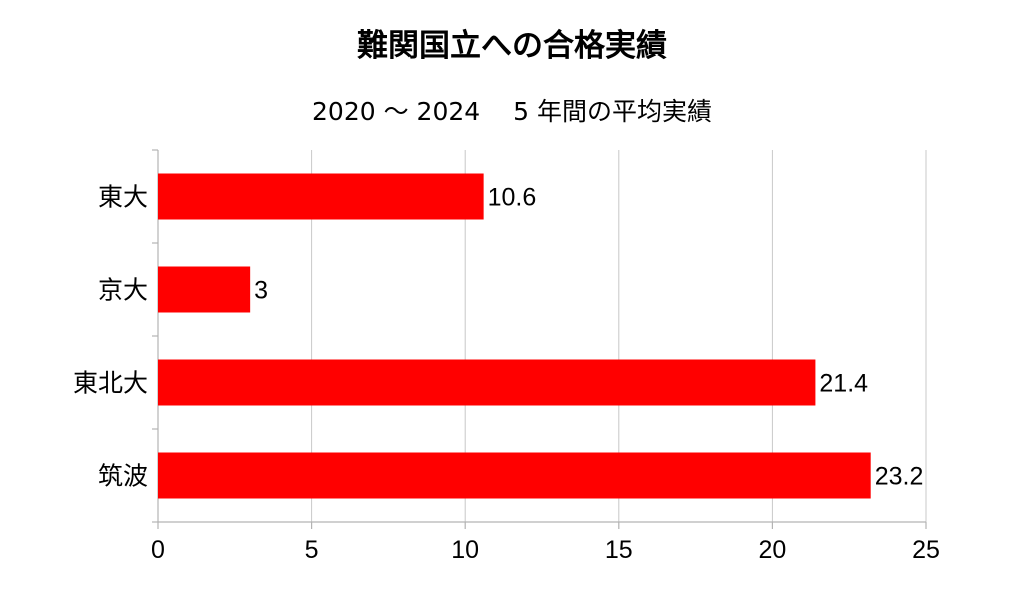 Image resolution: width=1024 pixels, height=596 pixels. I want to click on x-tick-label: 0, so click(158, 550).